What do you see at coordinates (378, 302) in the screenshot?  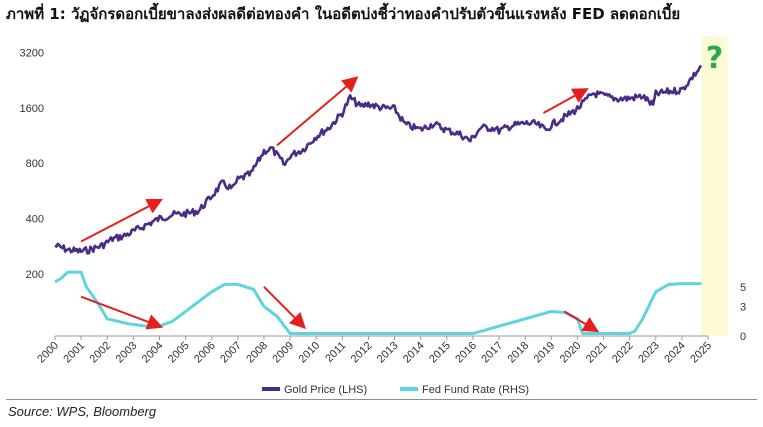 I see `series-fed-fund-rate-line` at bounding box center [378, 302].